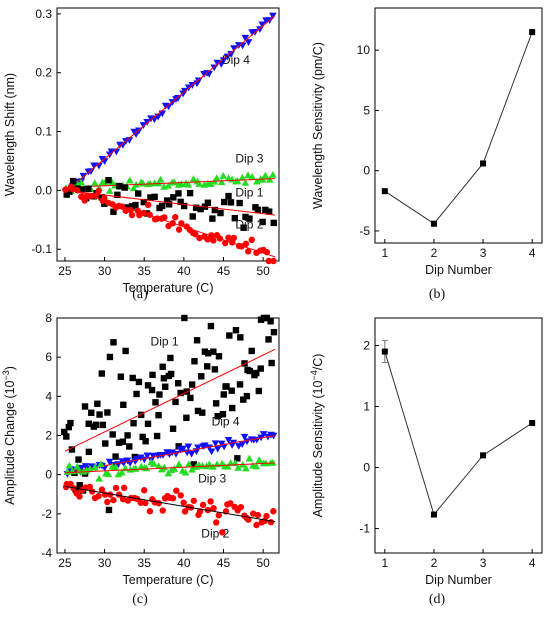 The image size is (550, 623). What do you see at coordinates (43, 190) in the screenshot?
I see `y-tick-label: 0.0` at bounding box center [43, 190].